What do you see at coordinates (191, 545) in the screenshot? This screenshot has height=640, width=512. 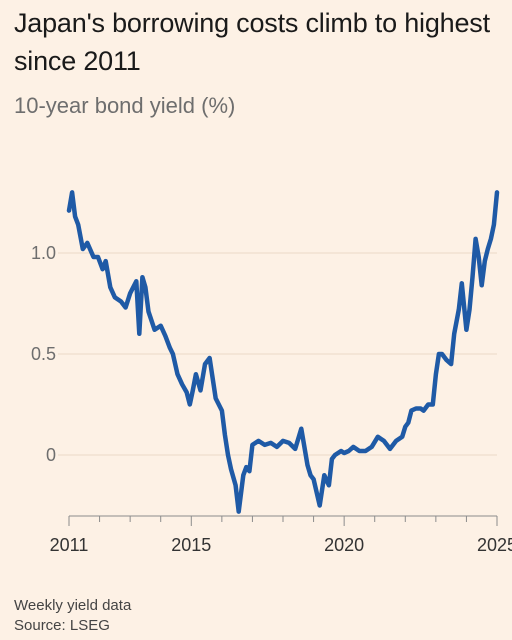 I see `x-tick-label: 2015` at bounding box center [191, 545].